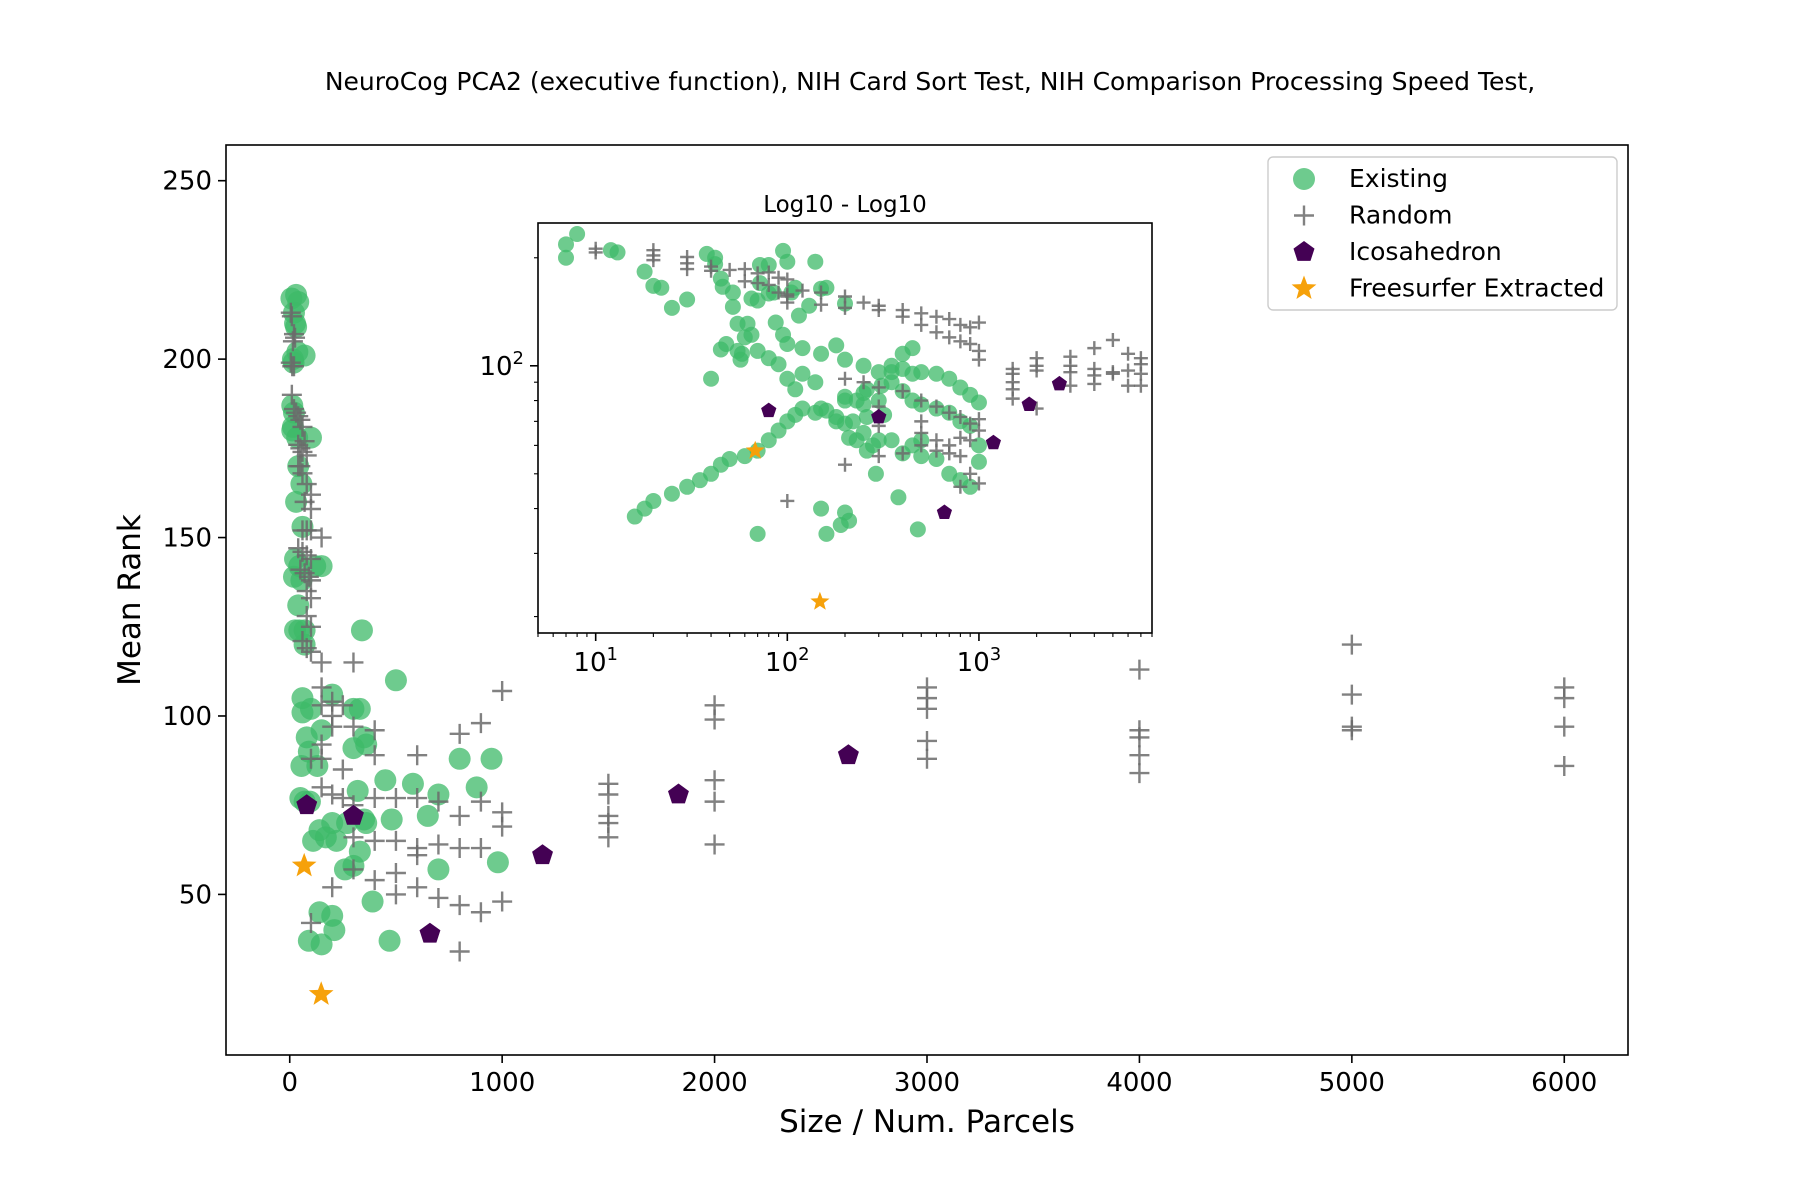 The height and width of the screenshot is (1200, 1800). What do you see at coordinates (394, 619) in the screenshot?
I see `series-existing` at bounding box center [394, 619].